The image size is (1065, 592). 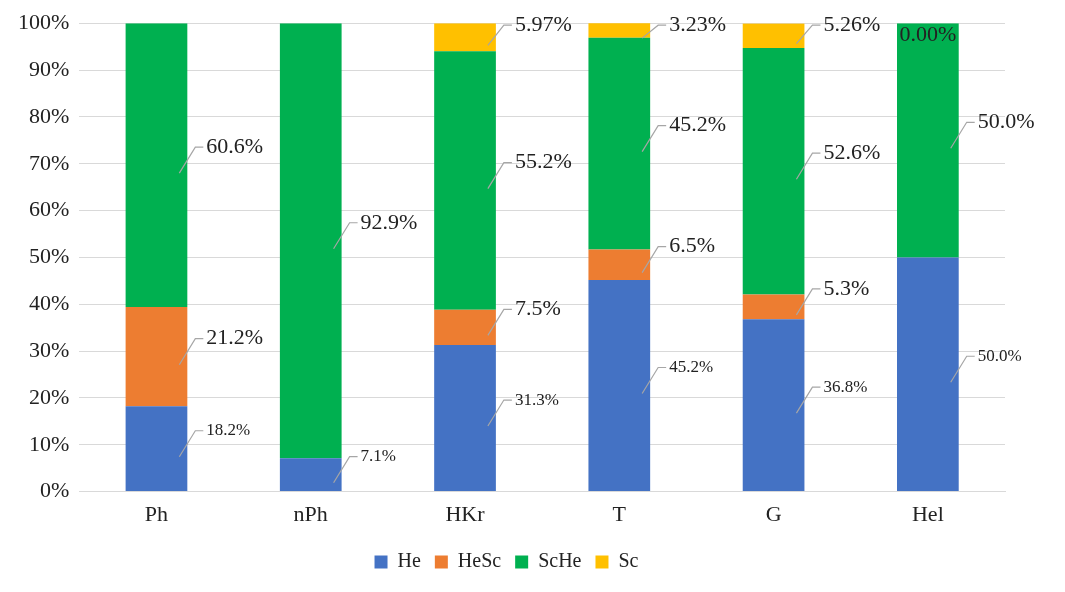 What do you see at coordinates (55, 490) in the screenshot?
I see `y-tick-label: 0%` at bounding box center [55, 490].